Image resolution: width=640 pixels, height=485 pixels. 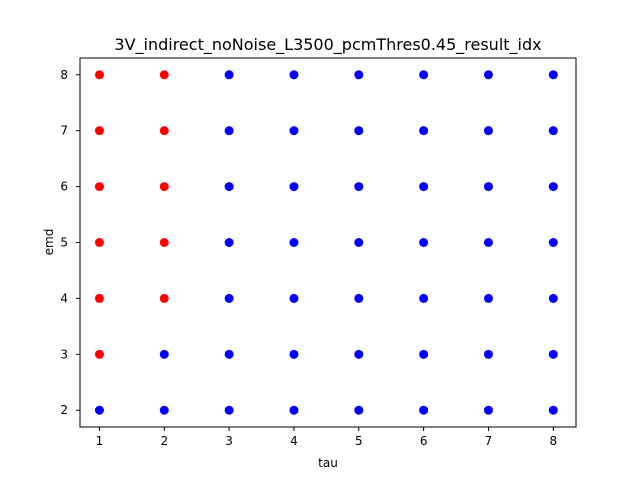 I want to click on y-axis-ticks: 2 3 4 5 6 7 8, so click(x=70, y=242).